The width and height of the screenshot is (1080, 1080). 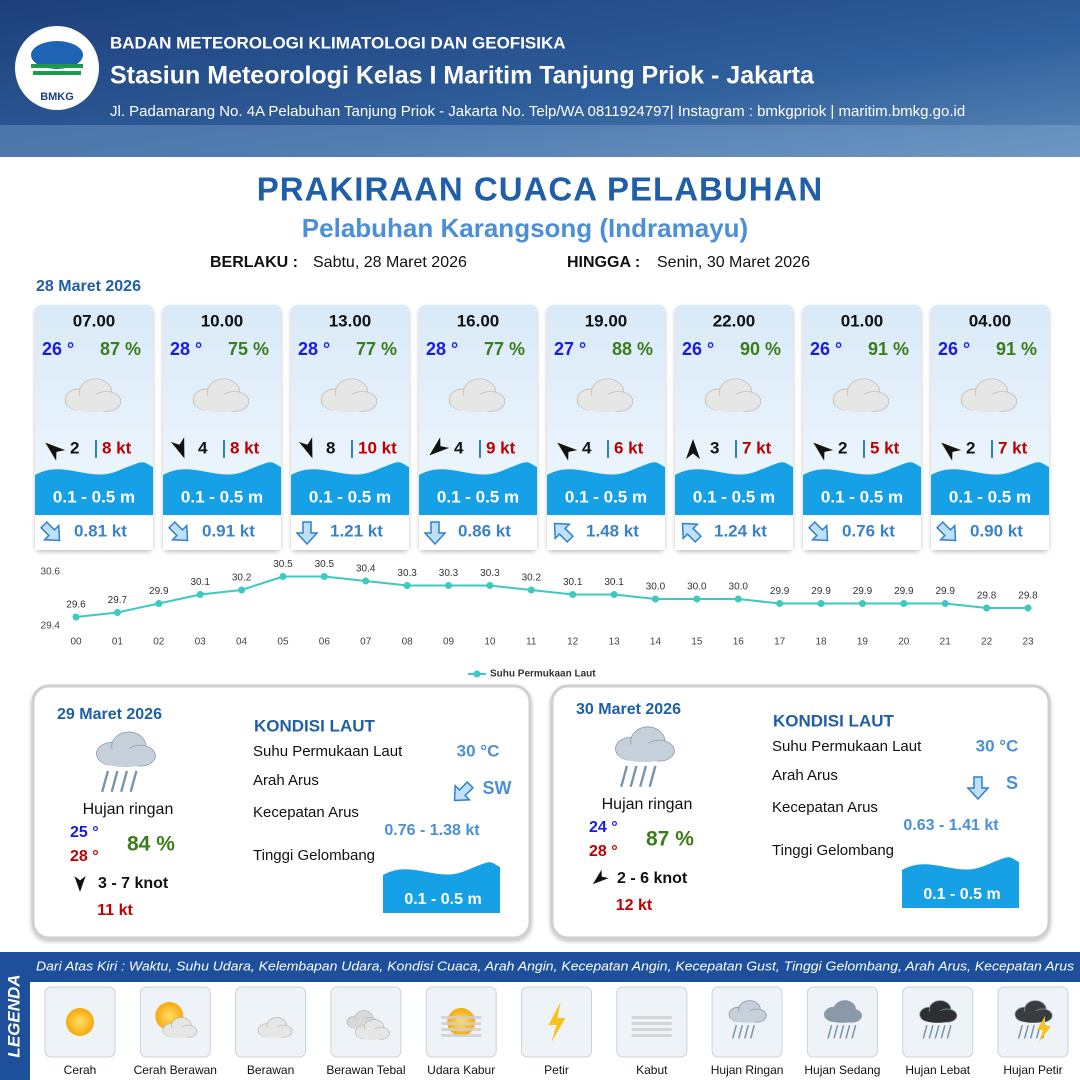 I want to click on gust-speed: 8 kt, so click(x=245, y=447).